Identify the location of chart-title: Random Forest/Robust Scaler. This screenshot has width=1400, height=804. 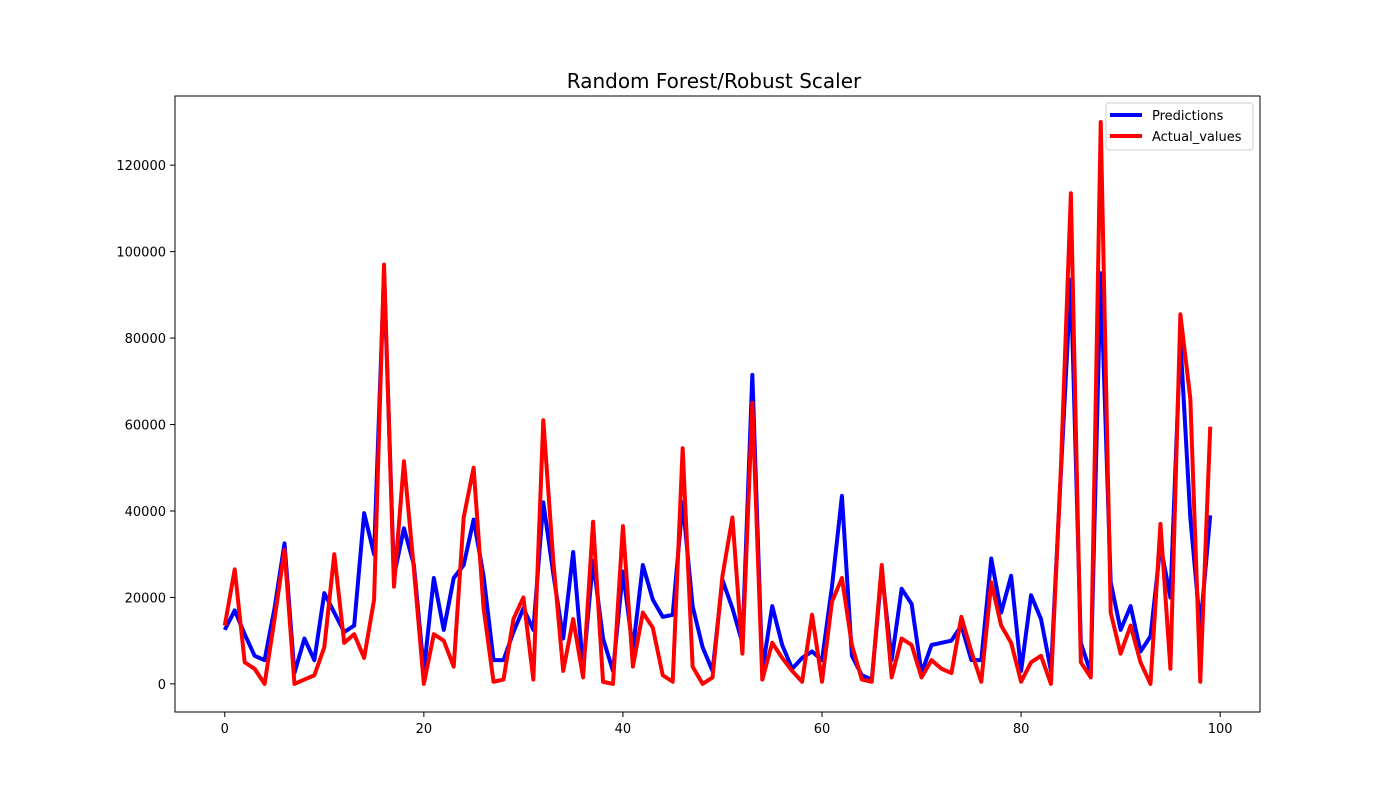
(714, 81).